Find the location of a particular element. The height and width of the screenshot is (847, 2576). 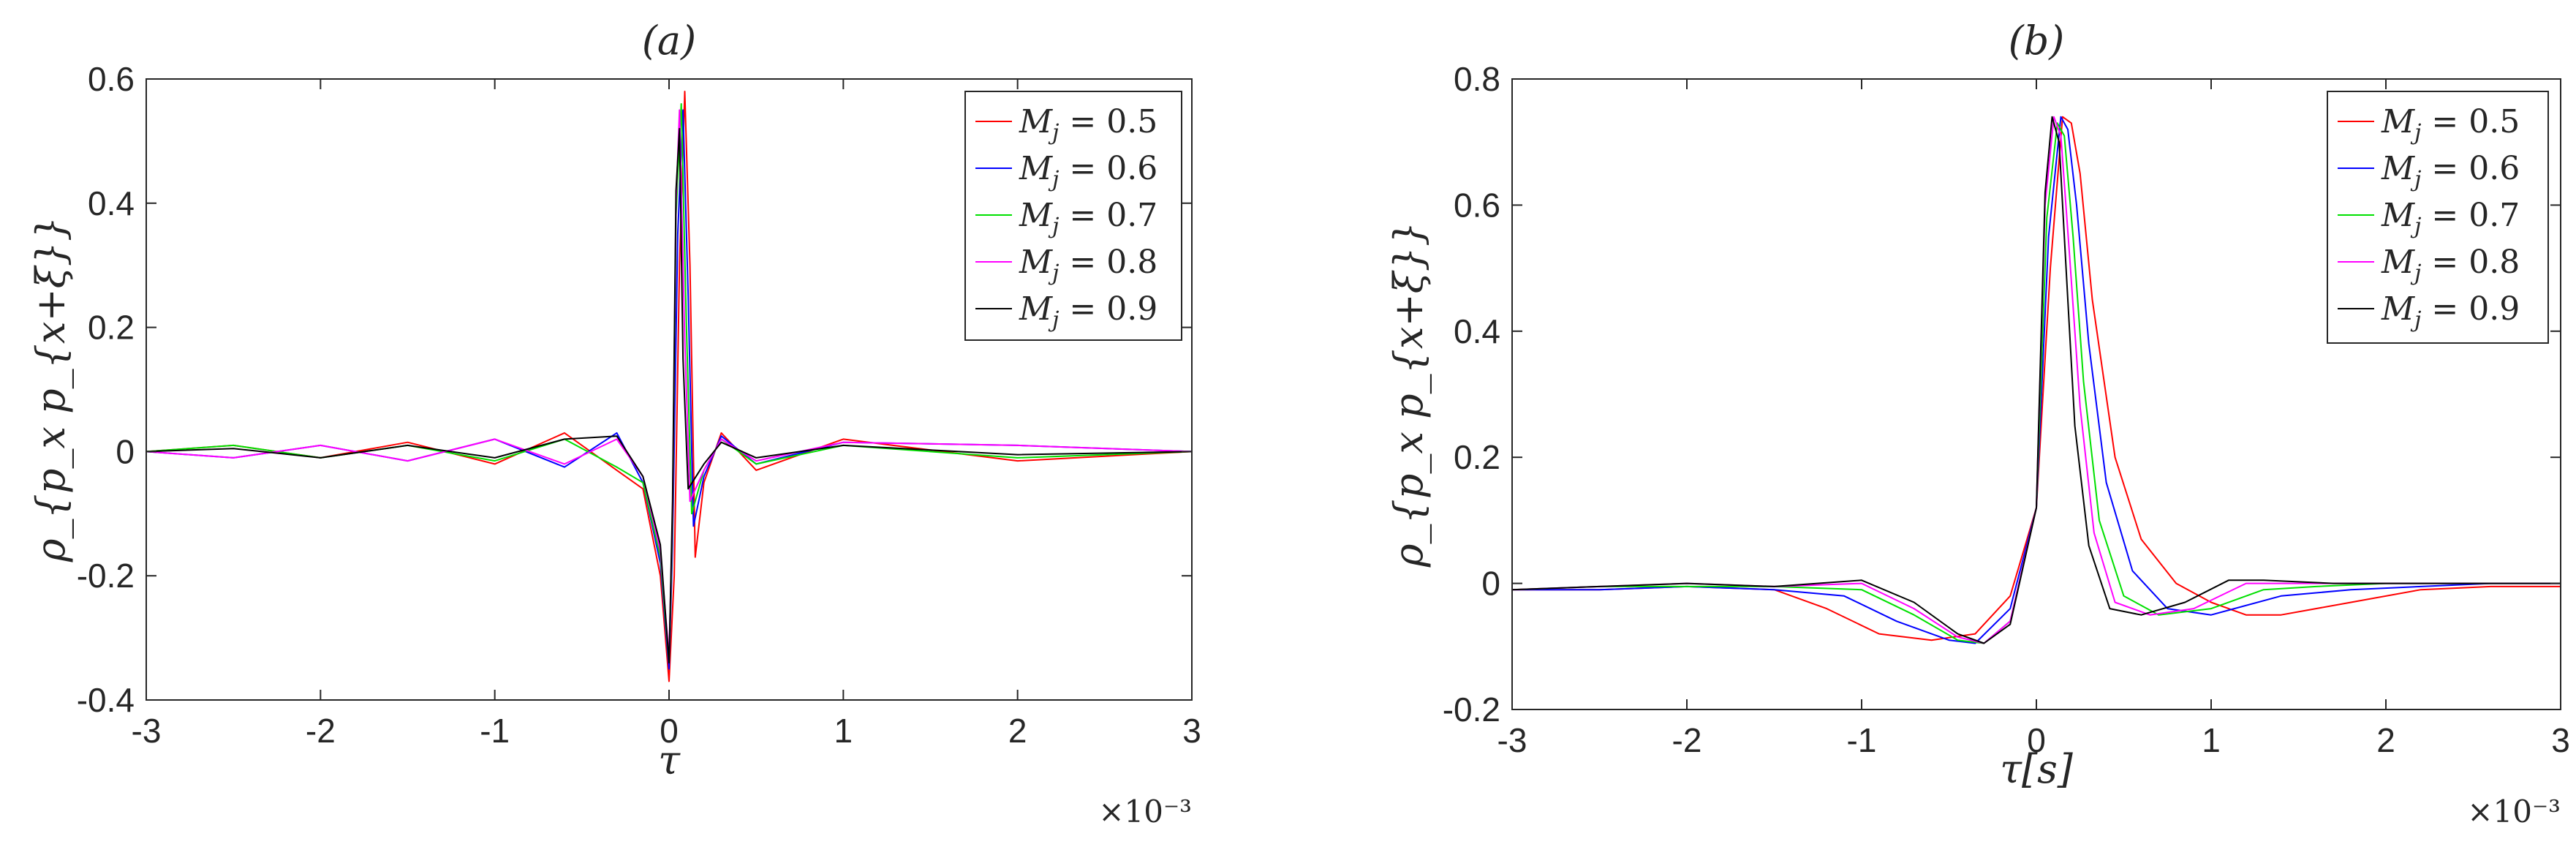

y-tick-label: -0.4 is located at coordinates (106, 700).